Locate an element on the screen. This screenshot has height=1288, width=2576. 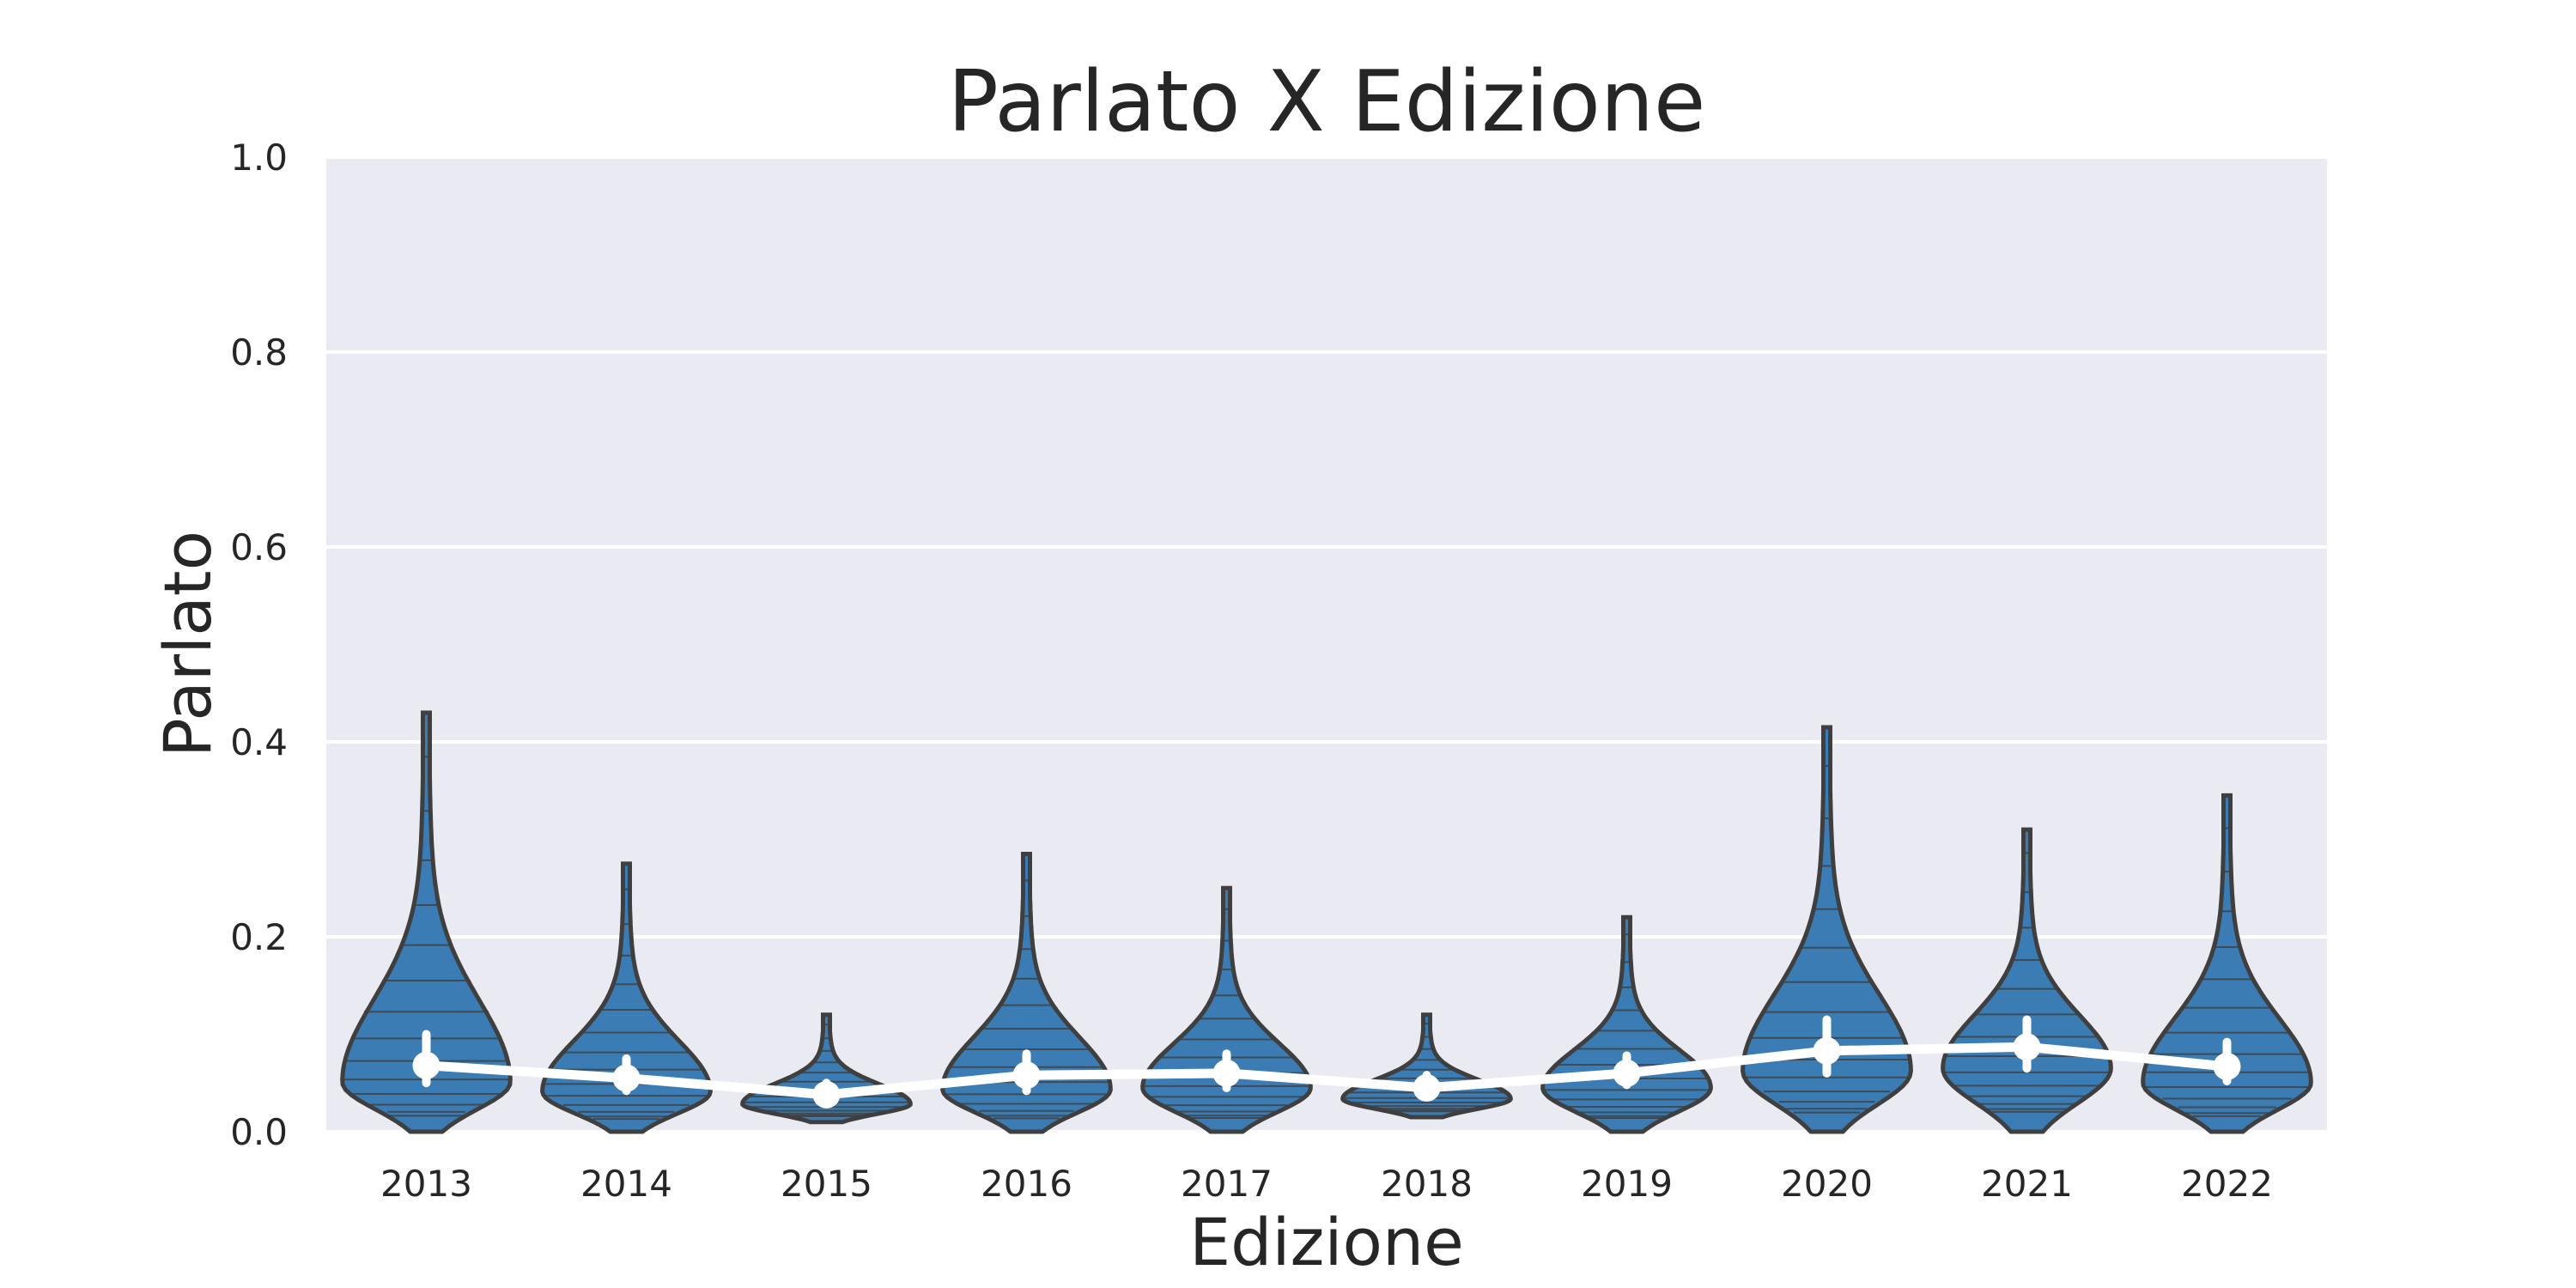
mean-line is located at coordinates (1327, 1071).